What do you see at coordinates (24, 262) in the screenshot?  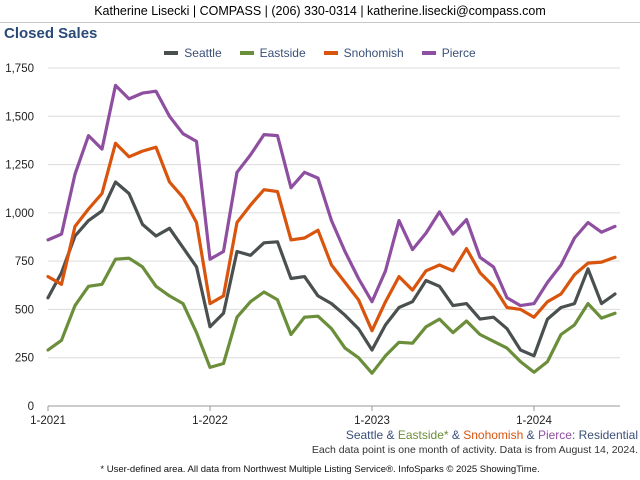 I see `y-tick-label: 750` at bounding box center [24, 262].